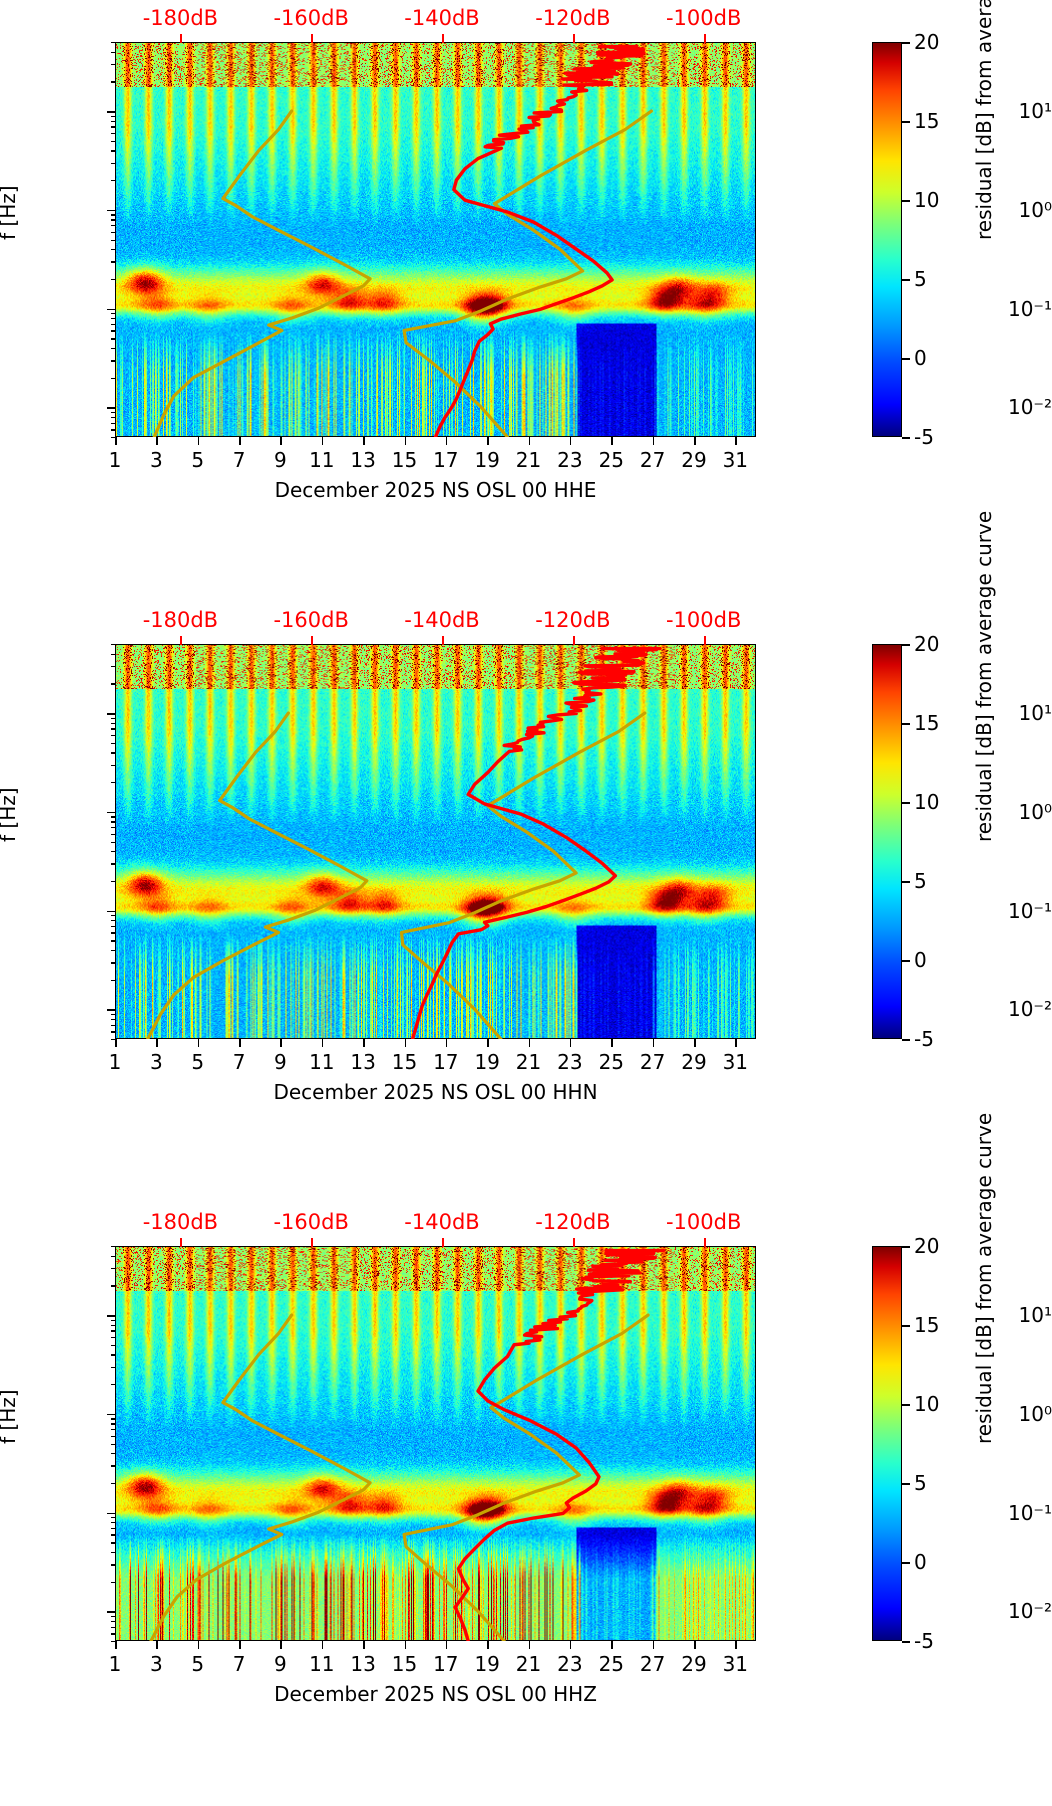 The height and width of the screenshot is (1806, 1052). I want to click on x-axis-tick-label: 7, so click(239, 1062).